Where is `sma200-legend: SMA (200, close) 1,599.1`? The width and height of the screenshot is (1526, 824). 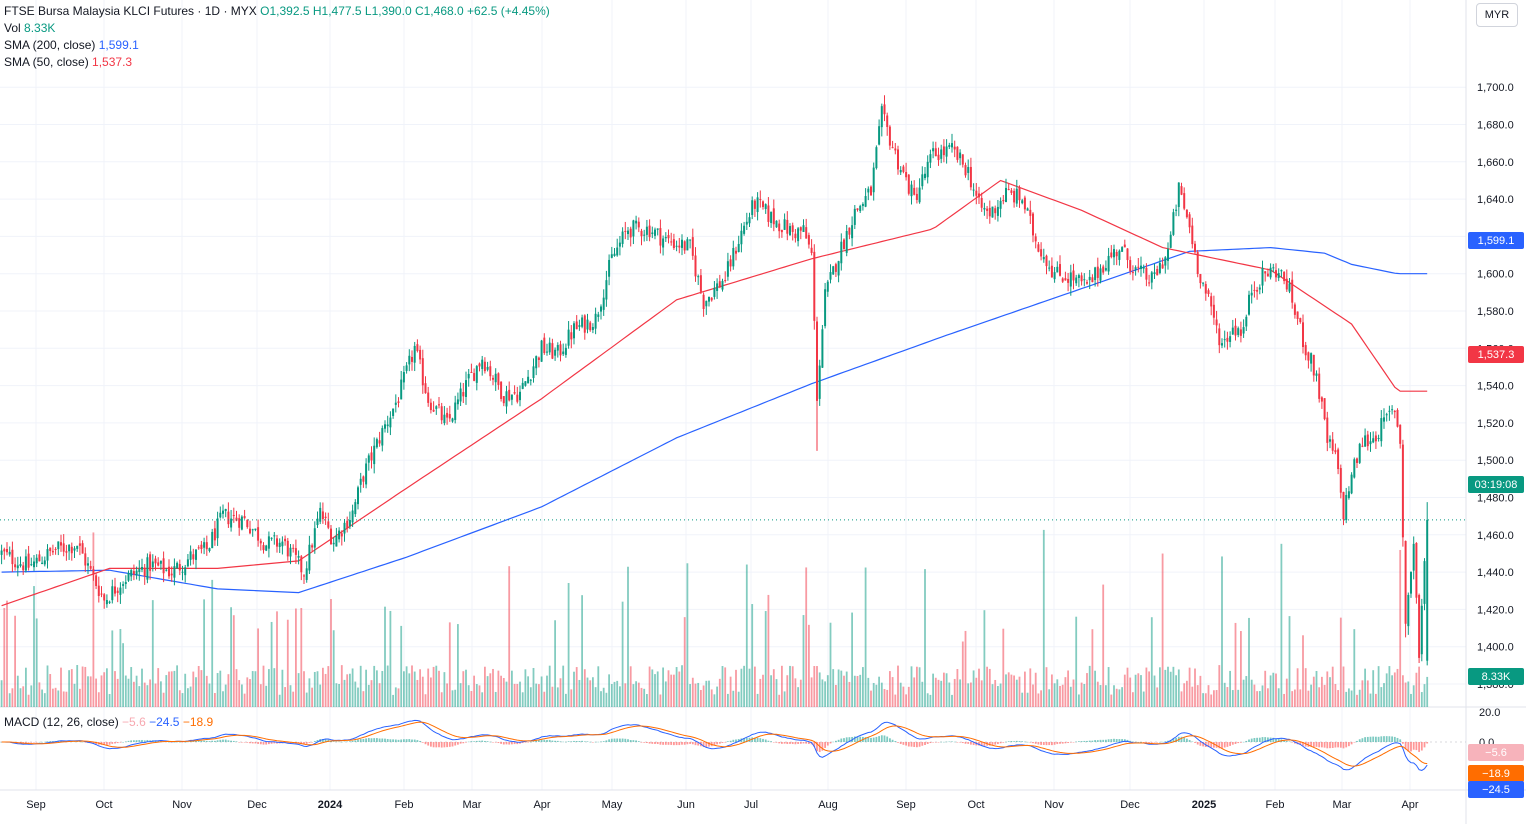
sma200-legend: SMA (200, close) 1,599.1 is located at coordinates (71, 45).